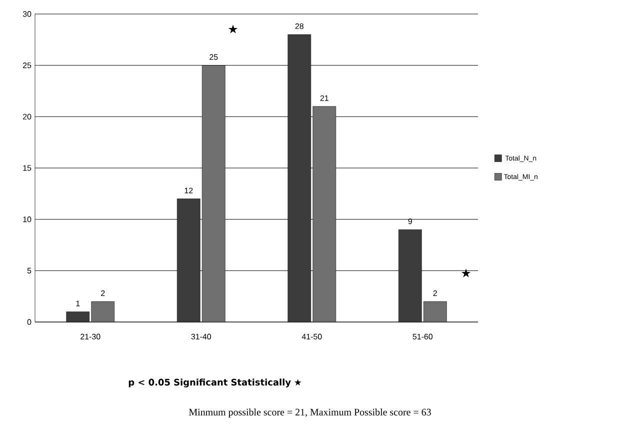 This screenshot has height=426, width=618. Describe the element at coordinates (215, 383) in the screenshot. I see `text: p < 0.05 Significant Statistically ★` at that location.